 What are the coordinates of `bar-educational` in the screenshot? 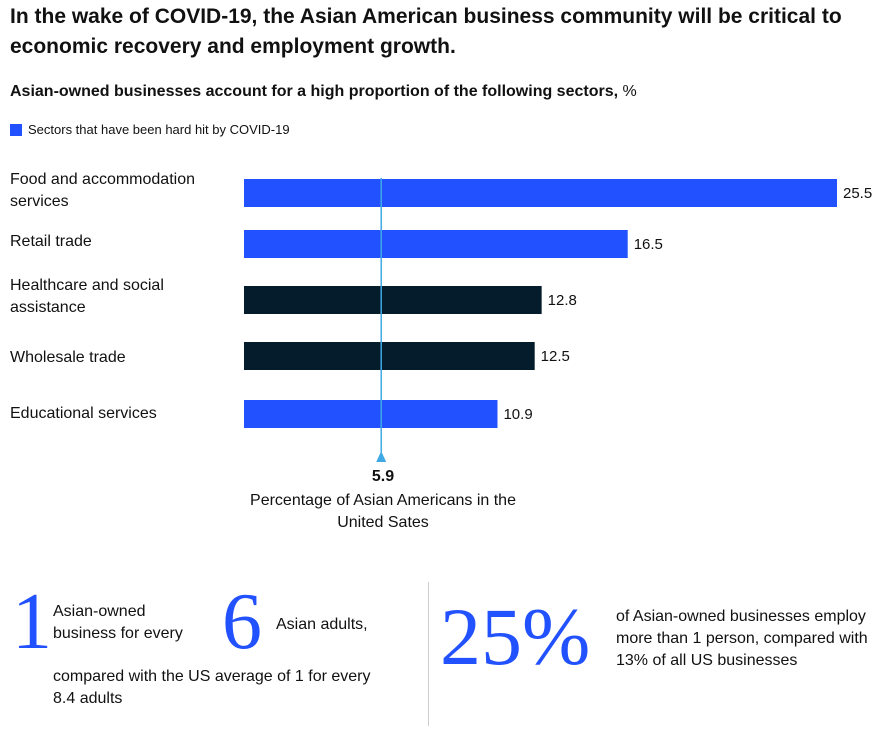 It's located at (371, 414).